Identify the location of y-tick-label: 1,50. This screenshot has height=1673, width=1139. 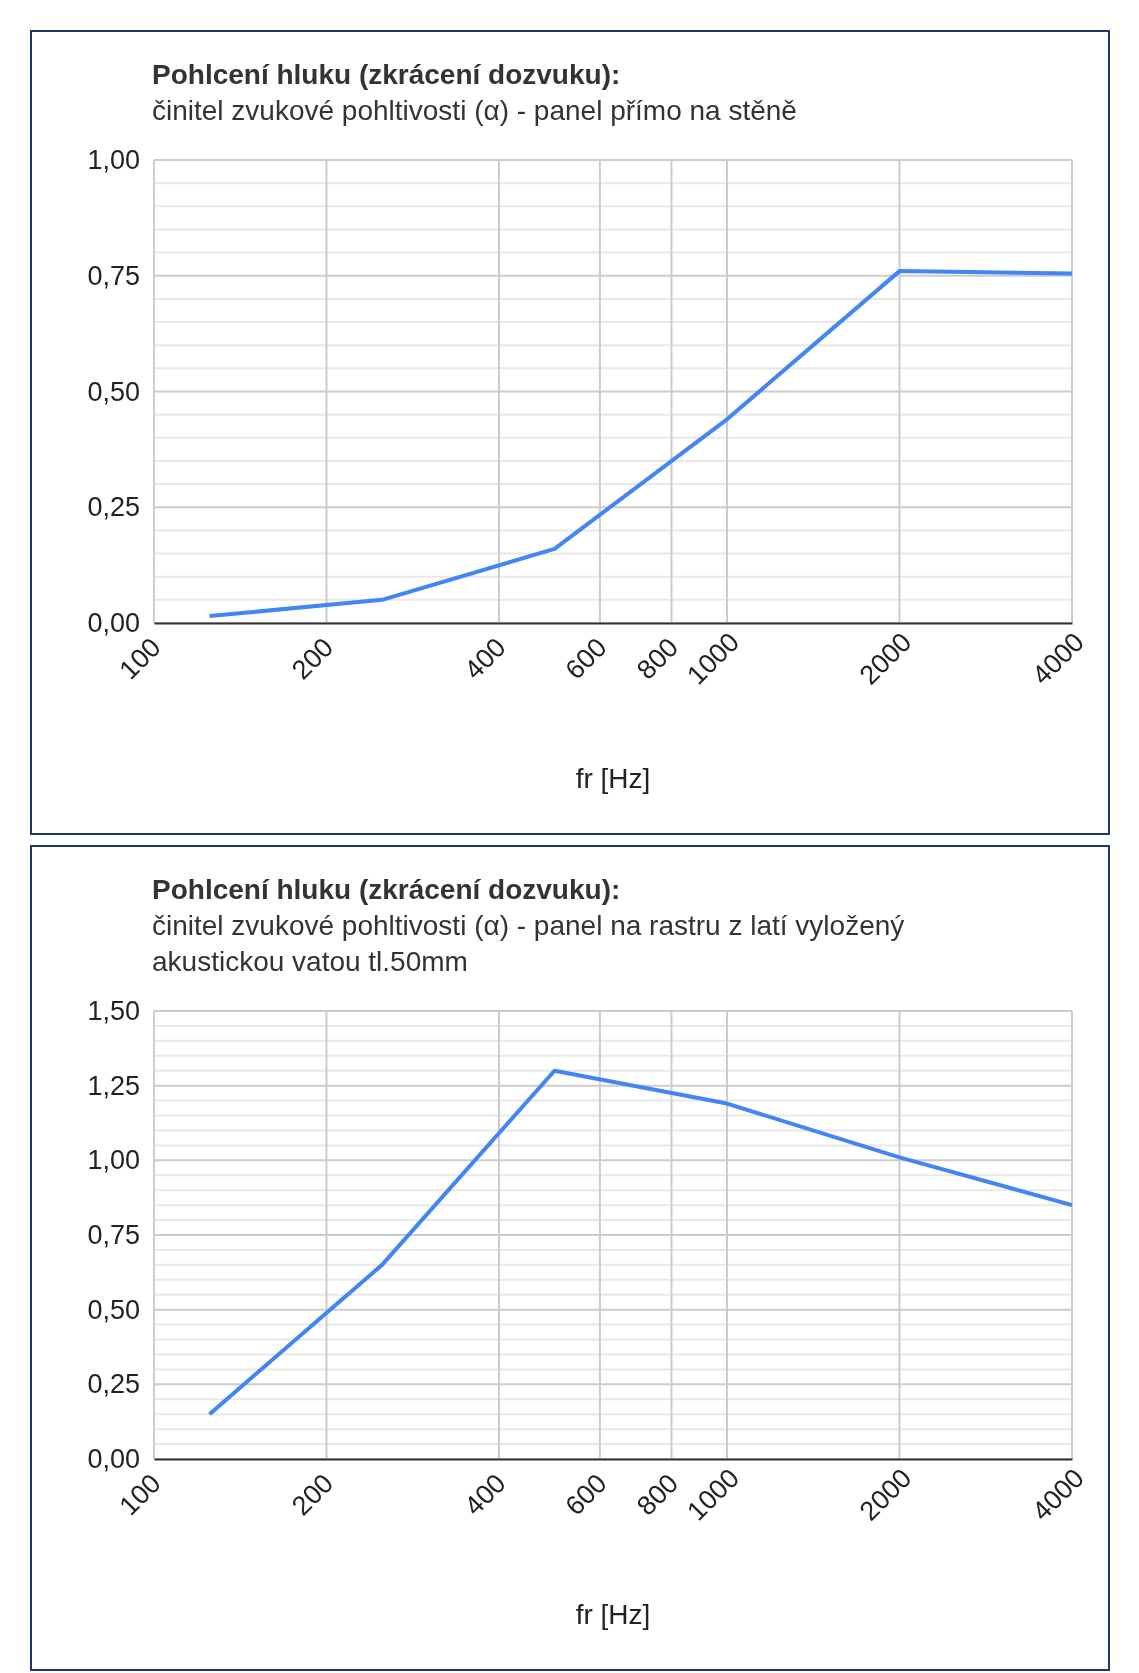
(113, 1011).